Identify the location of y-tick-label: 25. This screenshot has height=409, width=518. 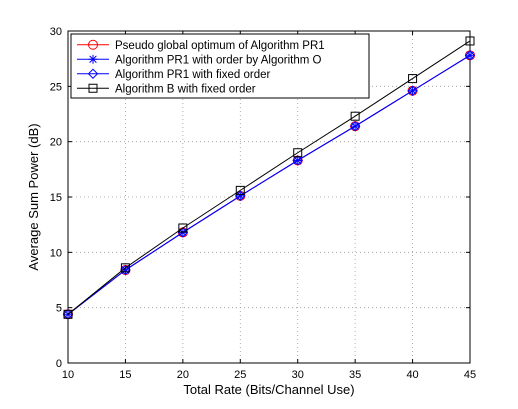
(56, 87).